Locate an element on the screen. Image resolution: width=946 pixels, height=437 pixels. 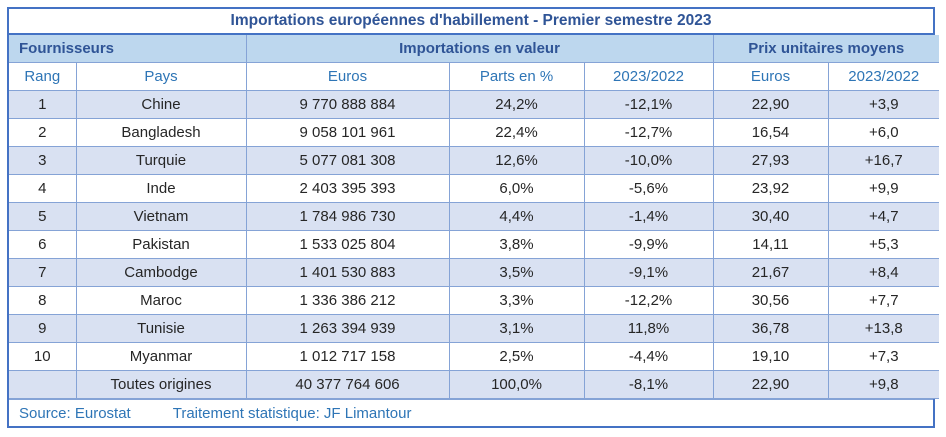
column-header-euros-valeur: Euros is located at coordinates (347, 76).